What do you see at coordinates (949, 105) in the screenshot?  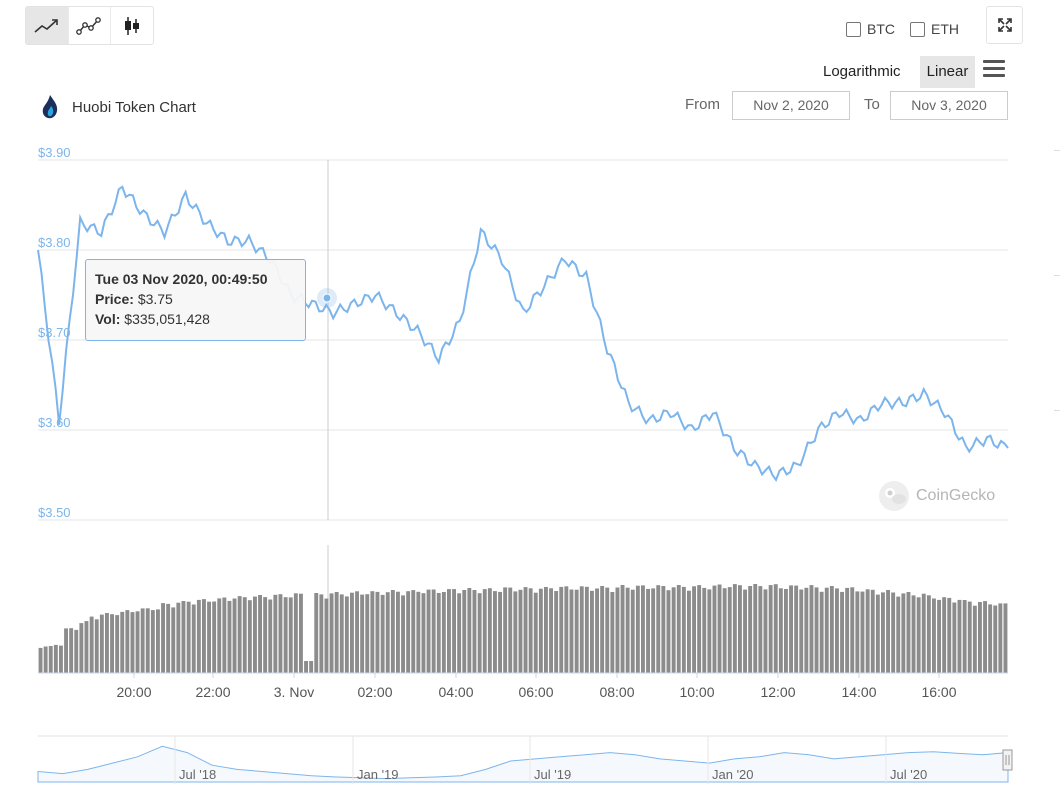 I see `to-date-input: Nov 3, 2020` at bounding box center [949, 105].